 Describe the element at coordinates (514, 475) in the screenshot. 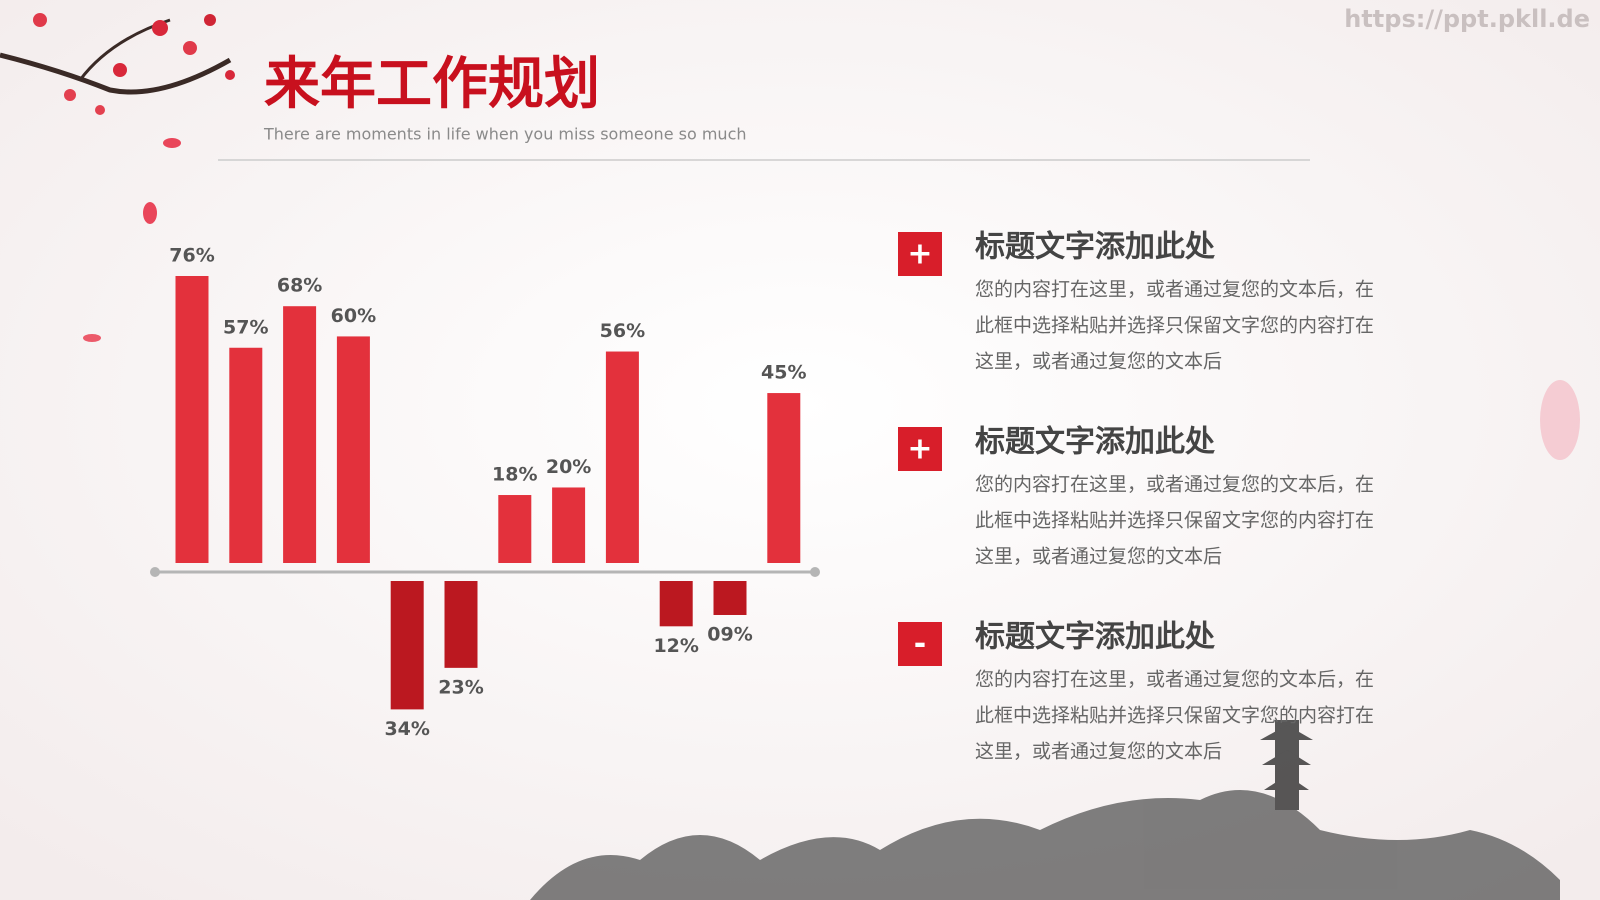

I see `data-label: 18%` at that location.